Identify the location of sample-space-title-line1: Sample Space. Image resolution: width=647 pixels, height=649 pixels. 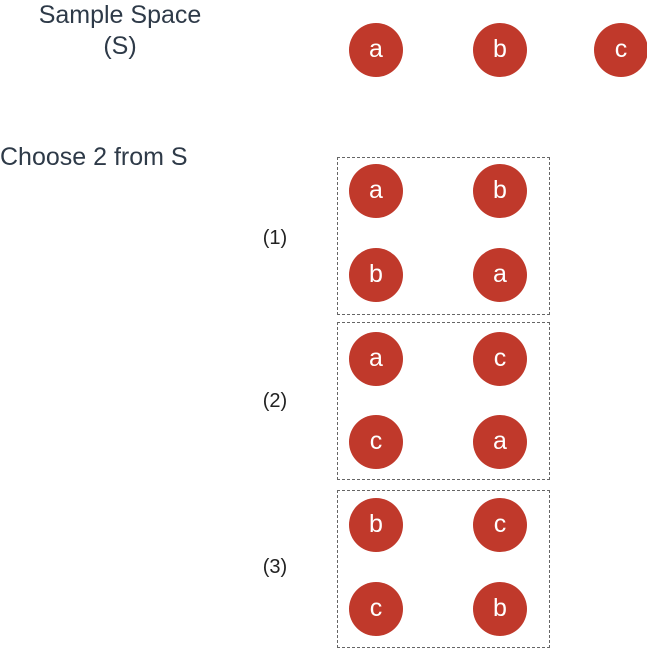
(120, 15).